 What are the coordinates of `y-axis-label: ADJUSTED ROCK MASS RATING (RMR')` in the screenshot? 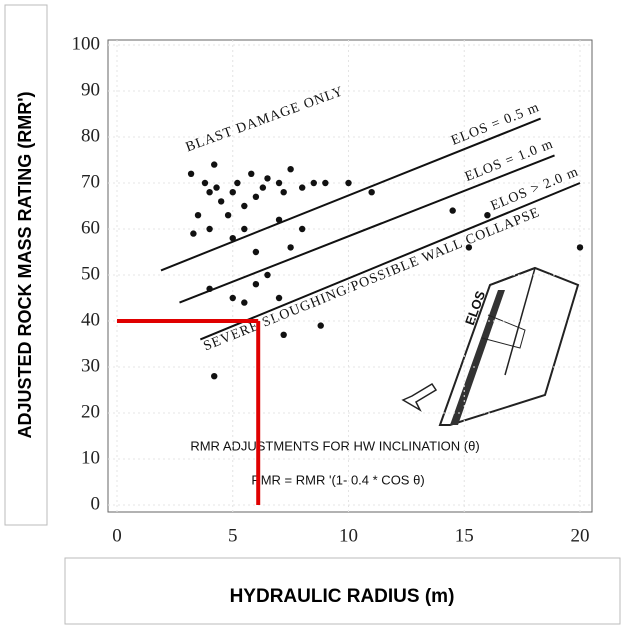 It's located at (25, 265).